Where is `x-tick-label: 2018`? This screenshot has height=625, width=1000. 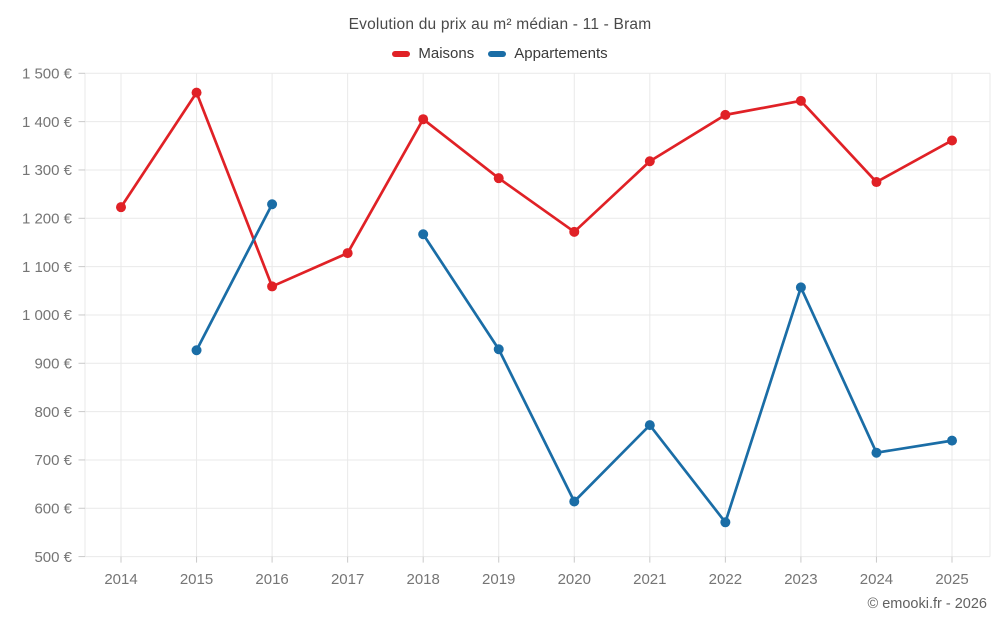 x-tick-label: 2018 is located at coordinates (422, 579).